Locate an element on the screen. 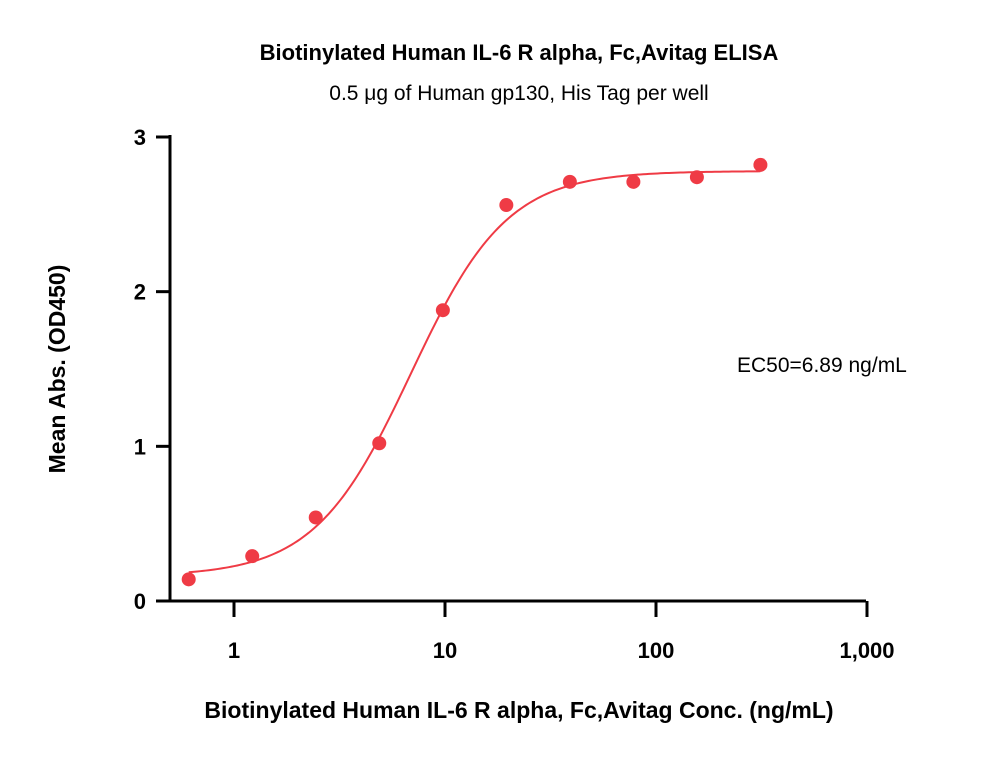 The width and height of the screenshot is (1000, 759). chart-subtitle: 0.5 μg of Human gp130, His Tag per well is located at coordinates (518, 93).